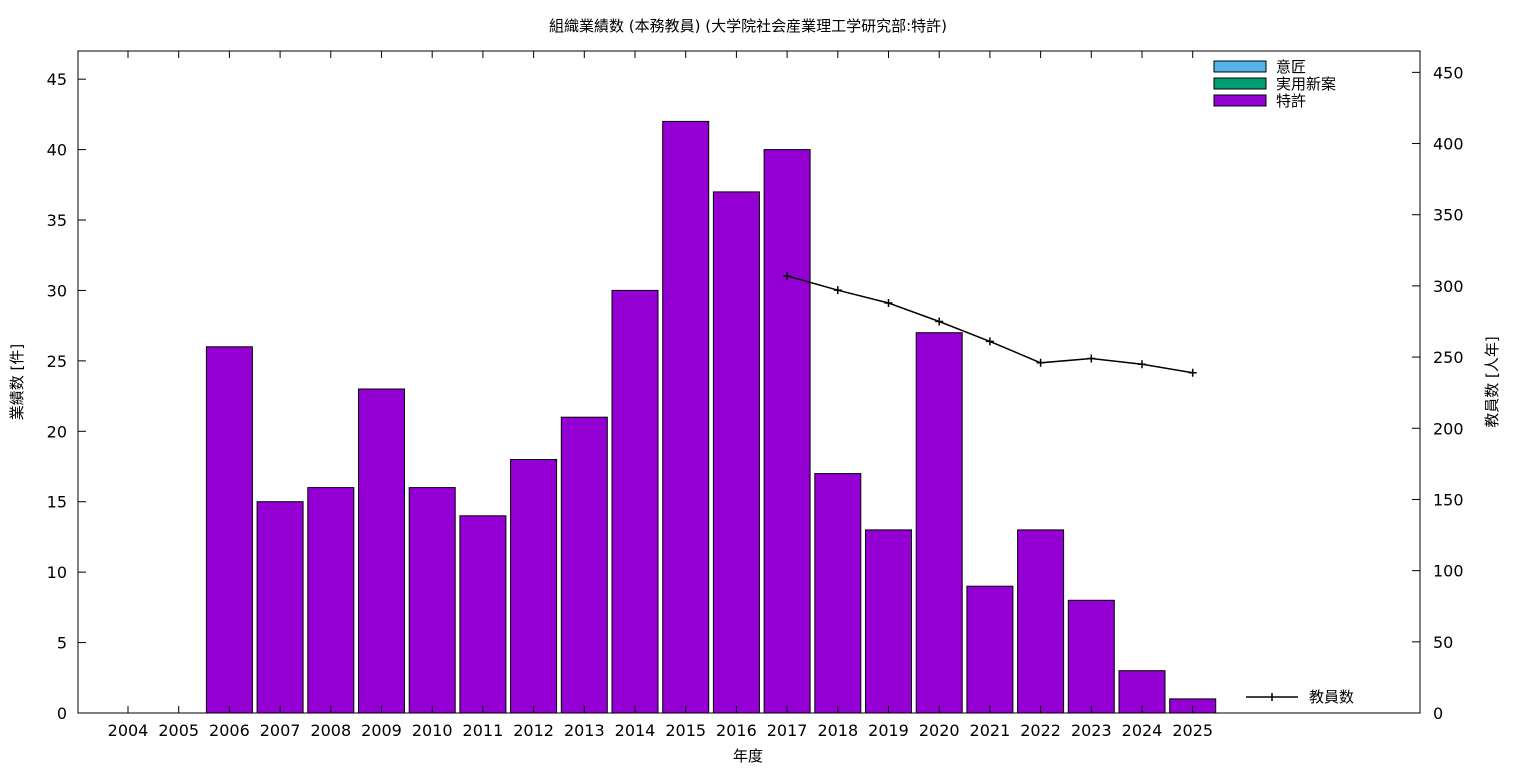  I want to click on x-tick-2022: 2022, so click(1040, 730).